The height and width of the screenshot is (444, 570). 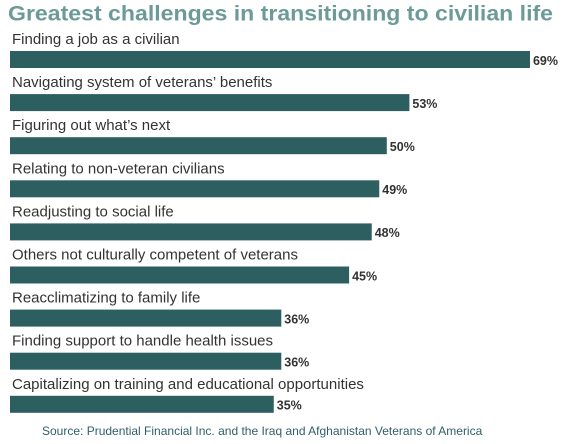 What do you see at coordinates (96, 39) in the screenshot?
I see `category-label: Finding a job as a civilian` at bounding box center [96, 39].